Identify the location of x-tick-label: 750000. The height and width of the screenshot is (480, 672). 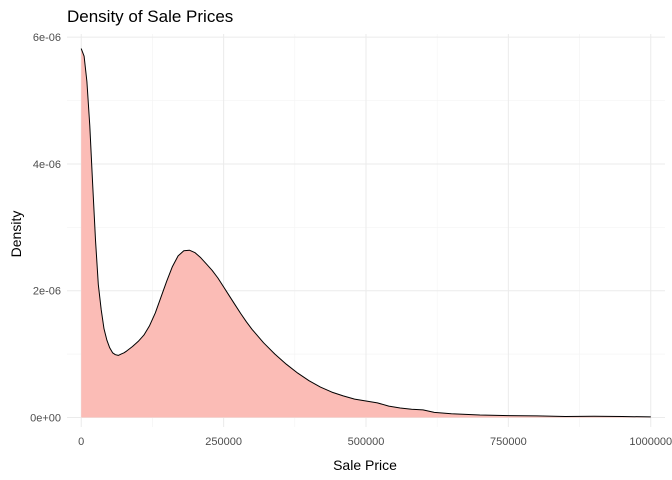
(508, 442).